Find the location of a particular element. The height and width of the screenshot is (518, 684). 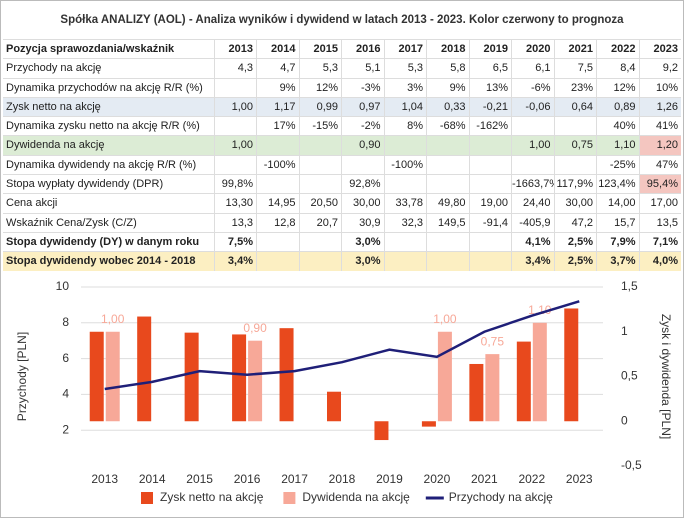

y2-axis-label: Zysk i dywidenda [PLN] is located at coordinates (666, 376).